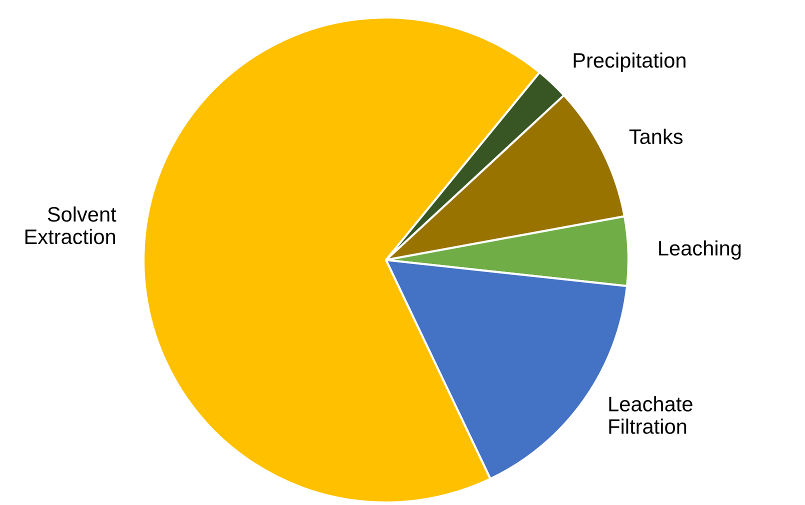 The height and width of the screenshot is (505, 805). I want to click on slice-label: Precipitation, so click(630, 62).